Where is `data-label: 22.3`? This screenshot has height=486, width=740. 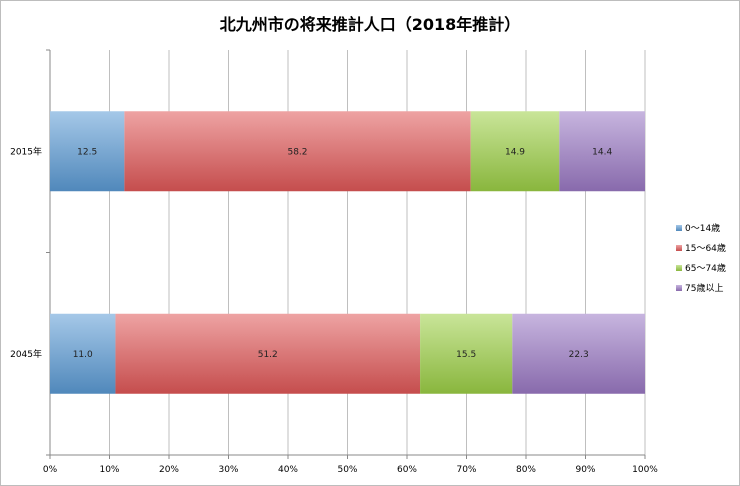 data-label: 22.3 is located at coordinates (579, 355).